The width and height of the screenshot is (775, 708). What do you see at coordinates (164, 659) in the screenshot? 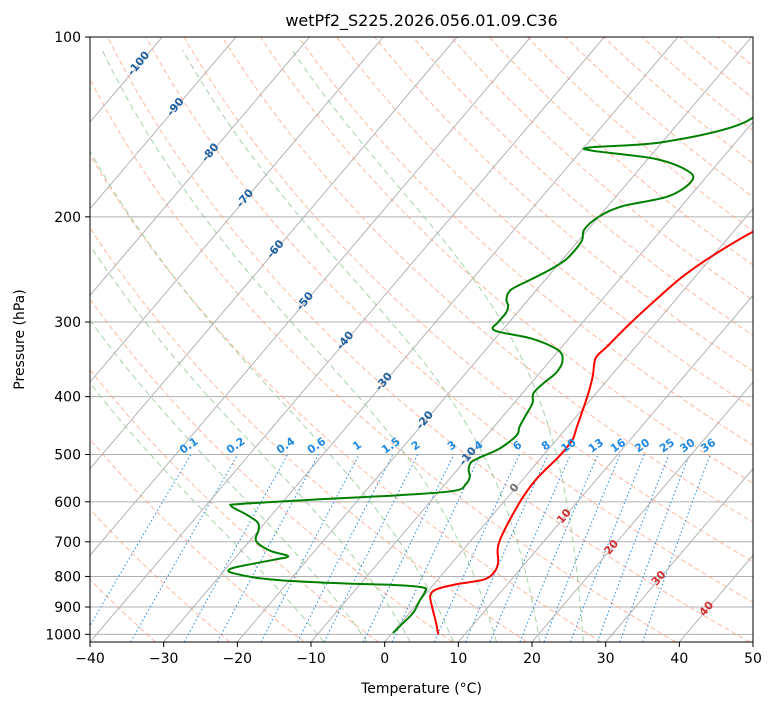
I see `x-tick-label: −30` at bounding box center [164, 659].